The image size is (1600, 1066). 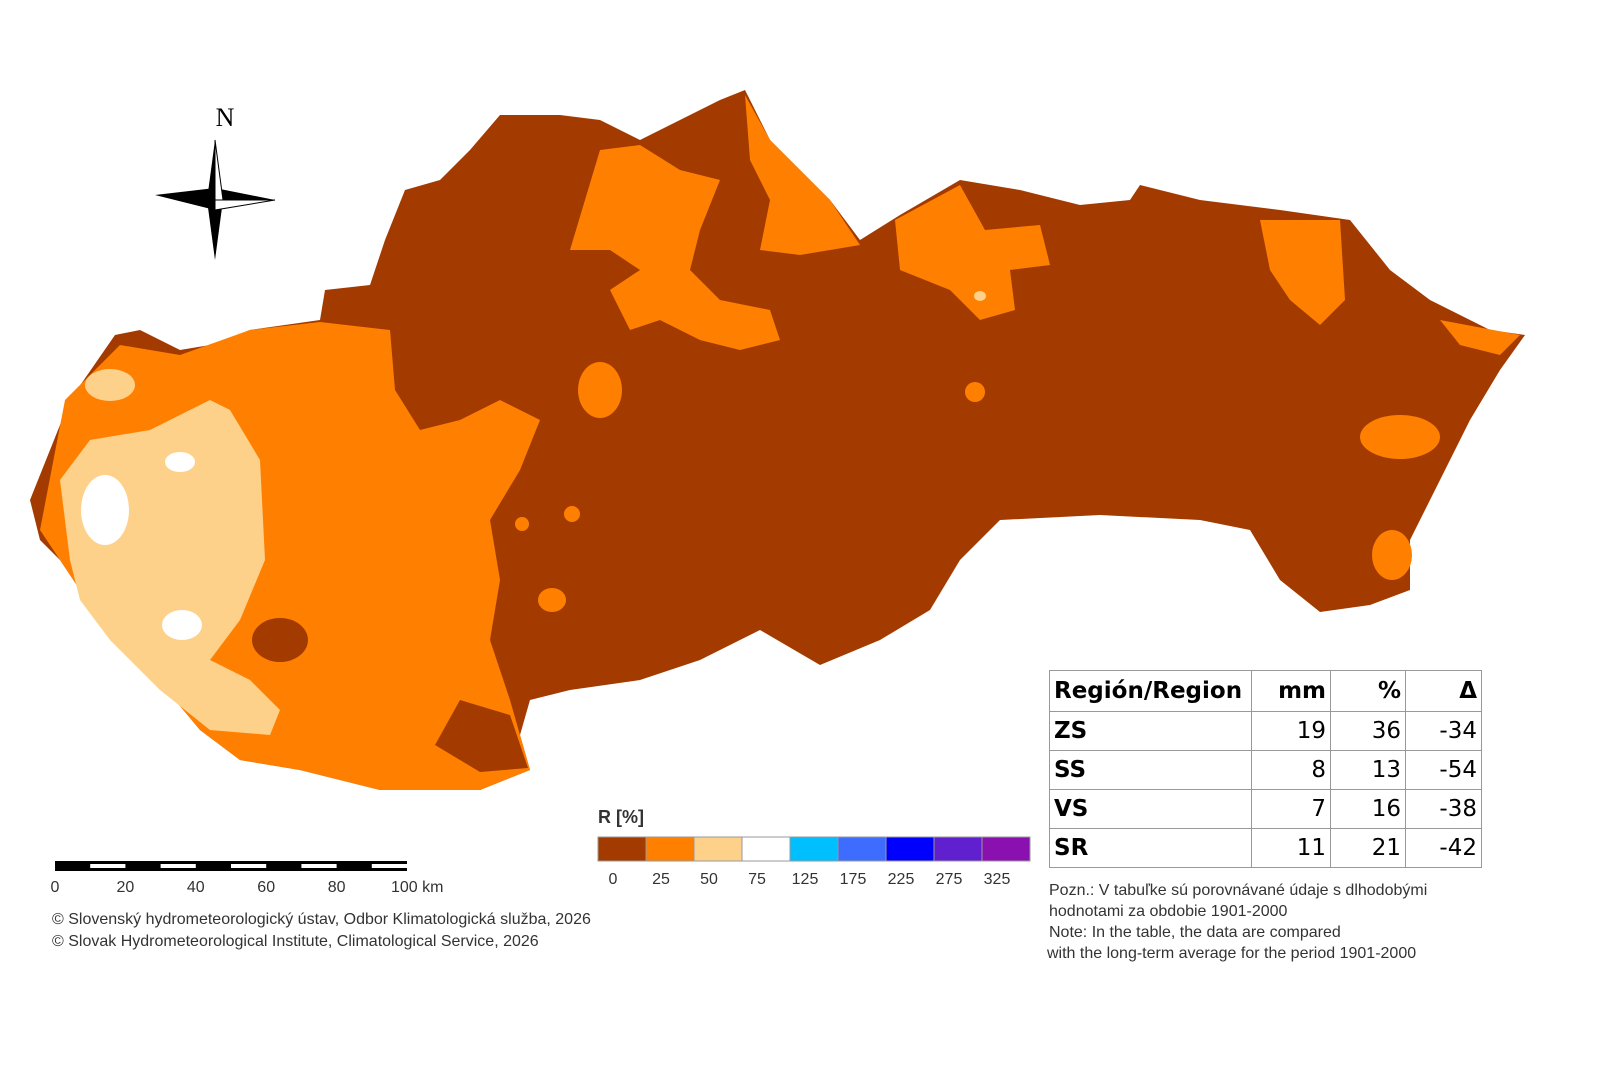 I want to click on legend-label: 225, so click(x=901, y=879).